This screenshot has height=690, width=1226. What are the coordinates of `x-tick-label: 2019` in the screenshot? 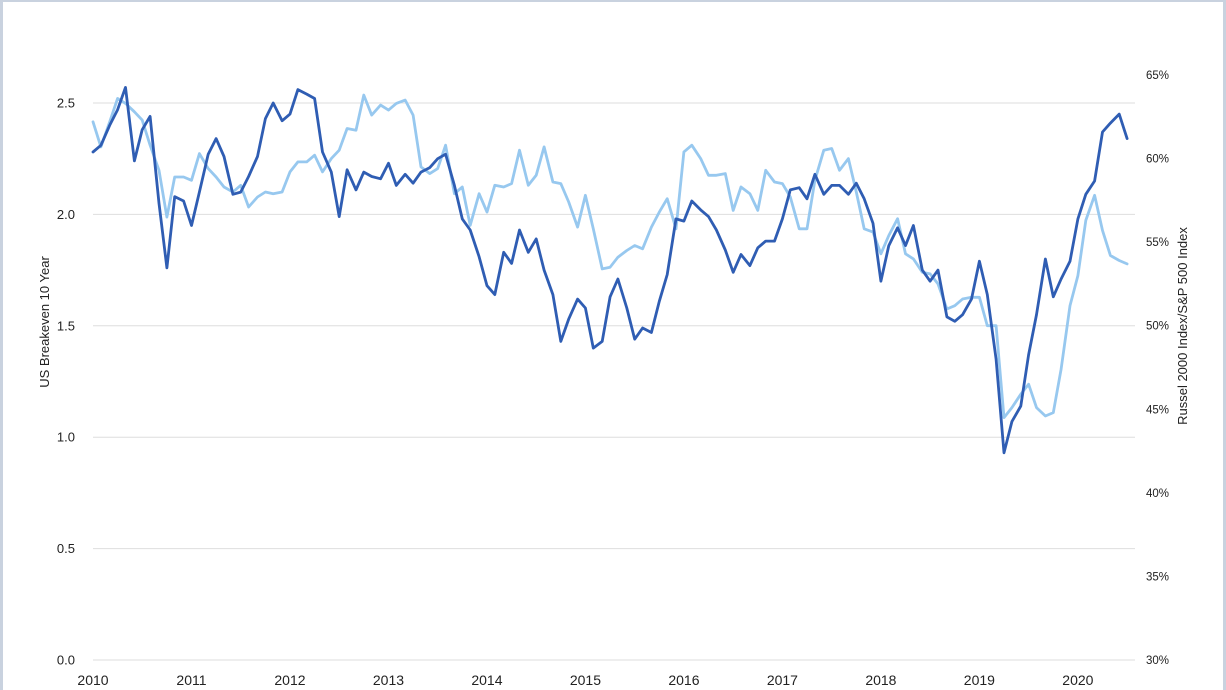 It's located at (979, 680).